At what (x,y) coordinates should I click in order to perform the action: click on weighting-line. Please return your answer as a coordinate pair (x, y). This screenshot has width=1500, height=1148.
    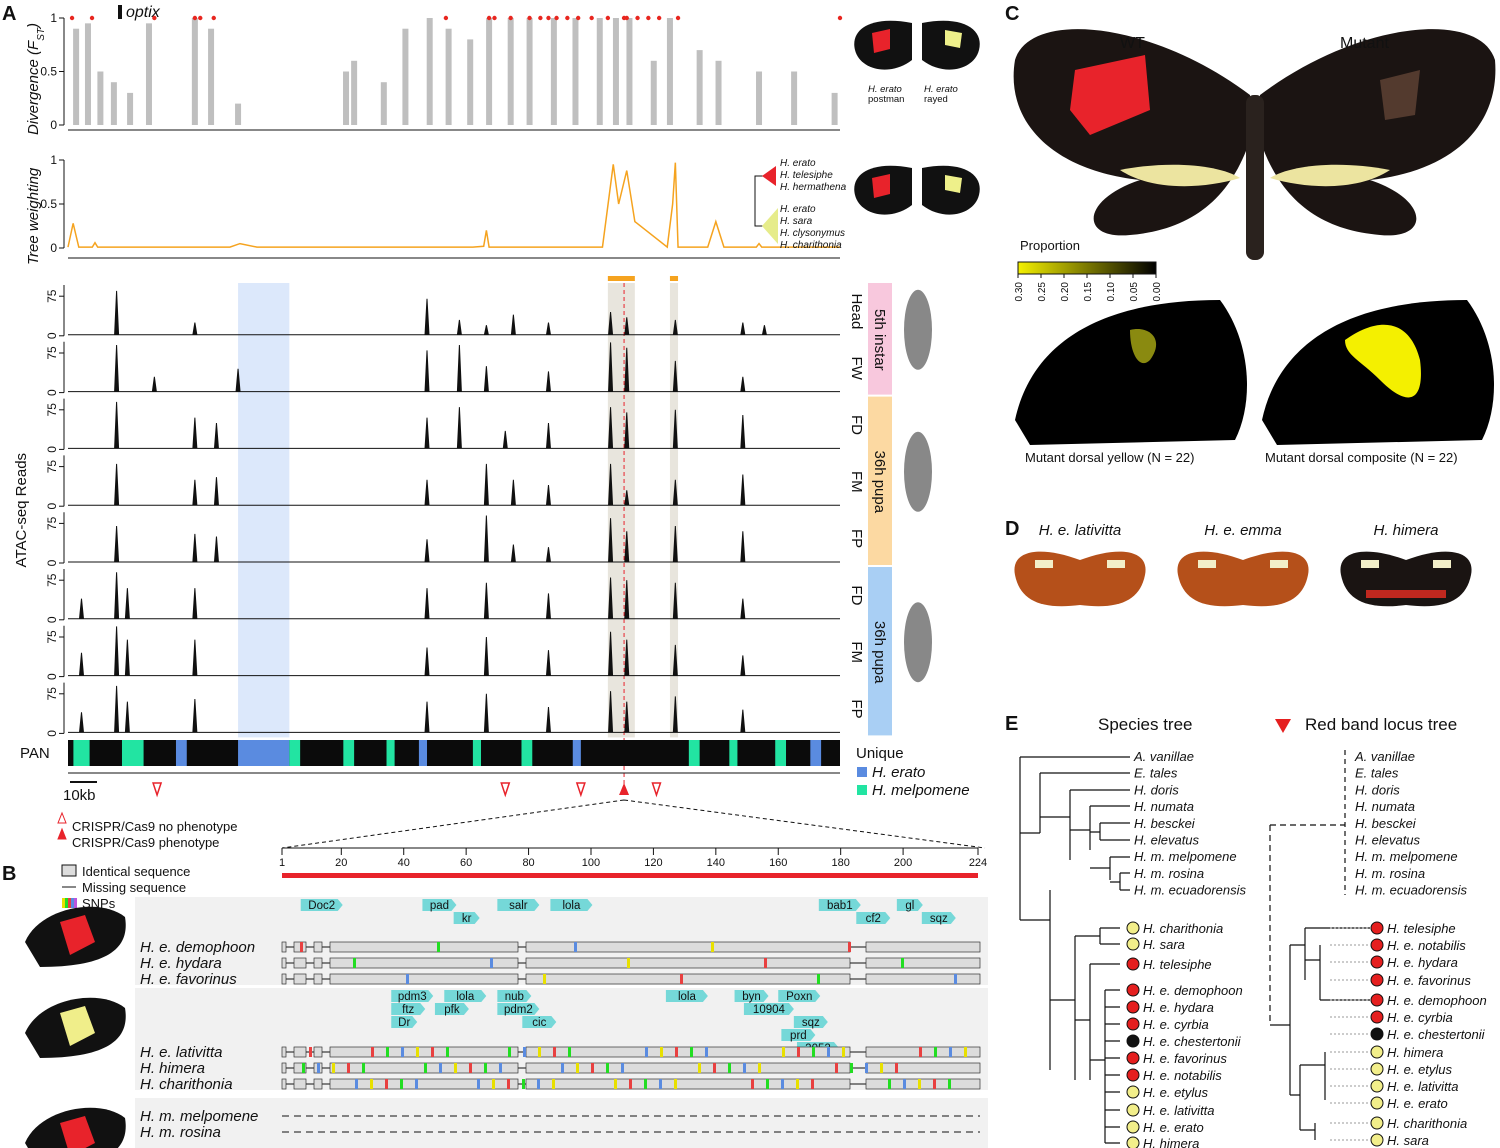
    Looking at the image, I should click on (453, 205).